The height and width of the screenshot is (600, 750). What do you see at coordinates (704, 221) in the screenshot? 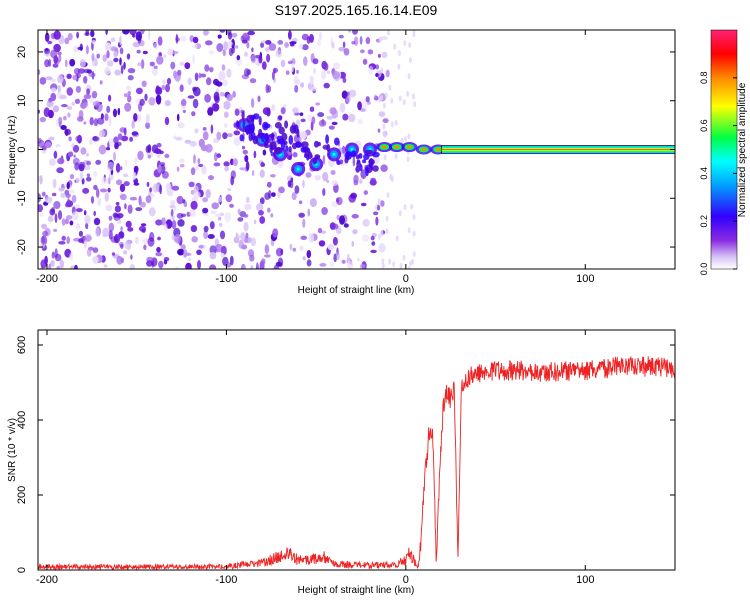
I see `colorbar-tick-label: 0.2` at bounding box center [704, 221].